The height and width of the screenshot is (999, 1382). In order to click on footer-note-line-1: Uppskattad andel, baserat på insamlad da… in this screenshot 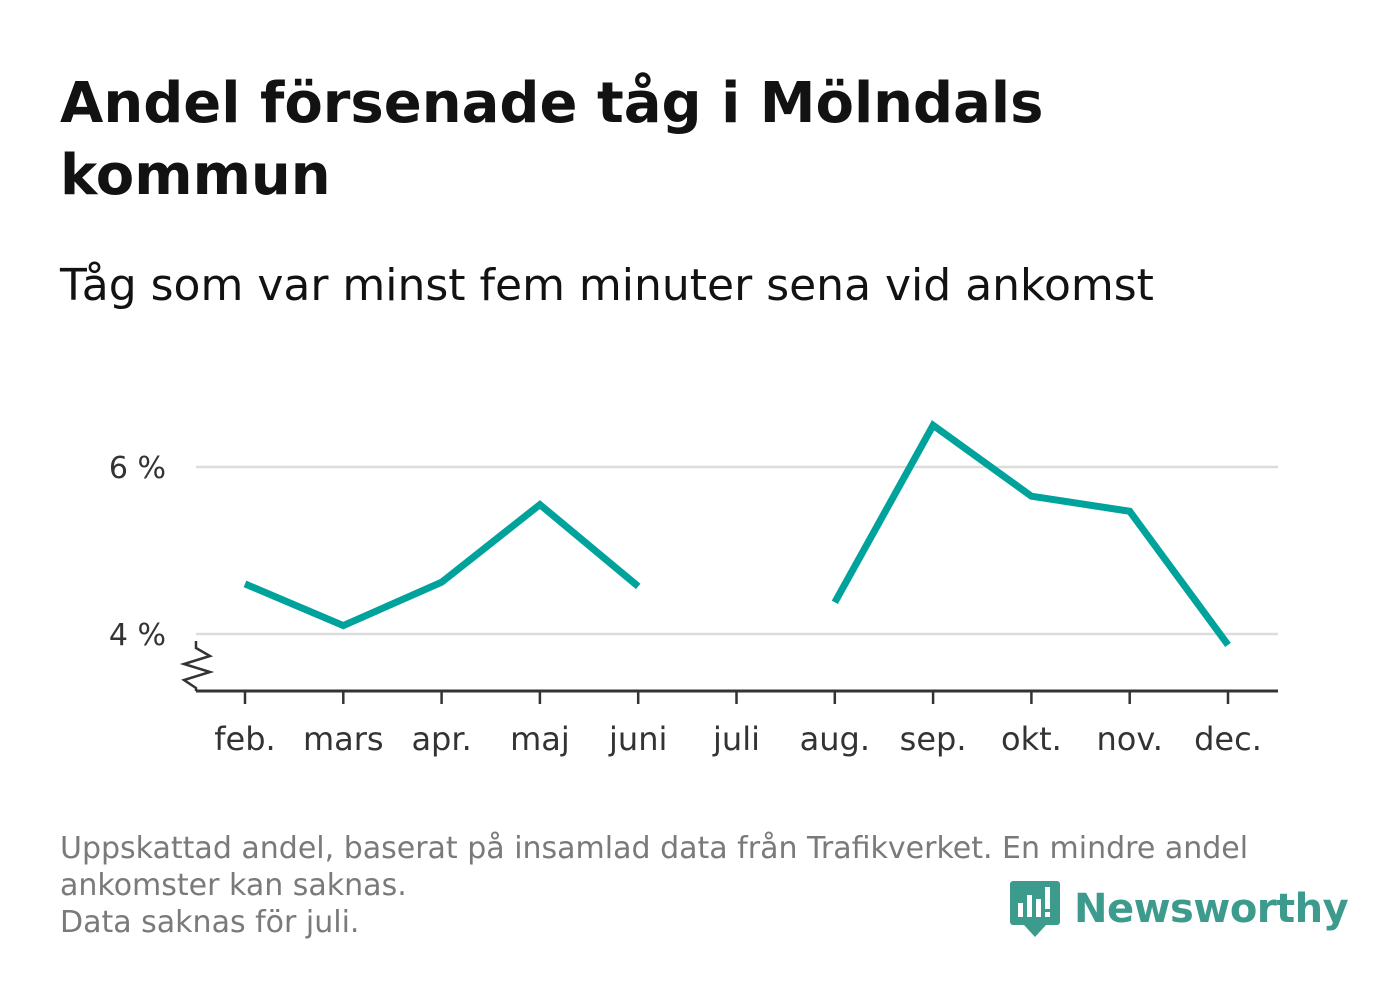, I will do `click(654, 848)`.